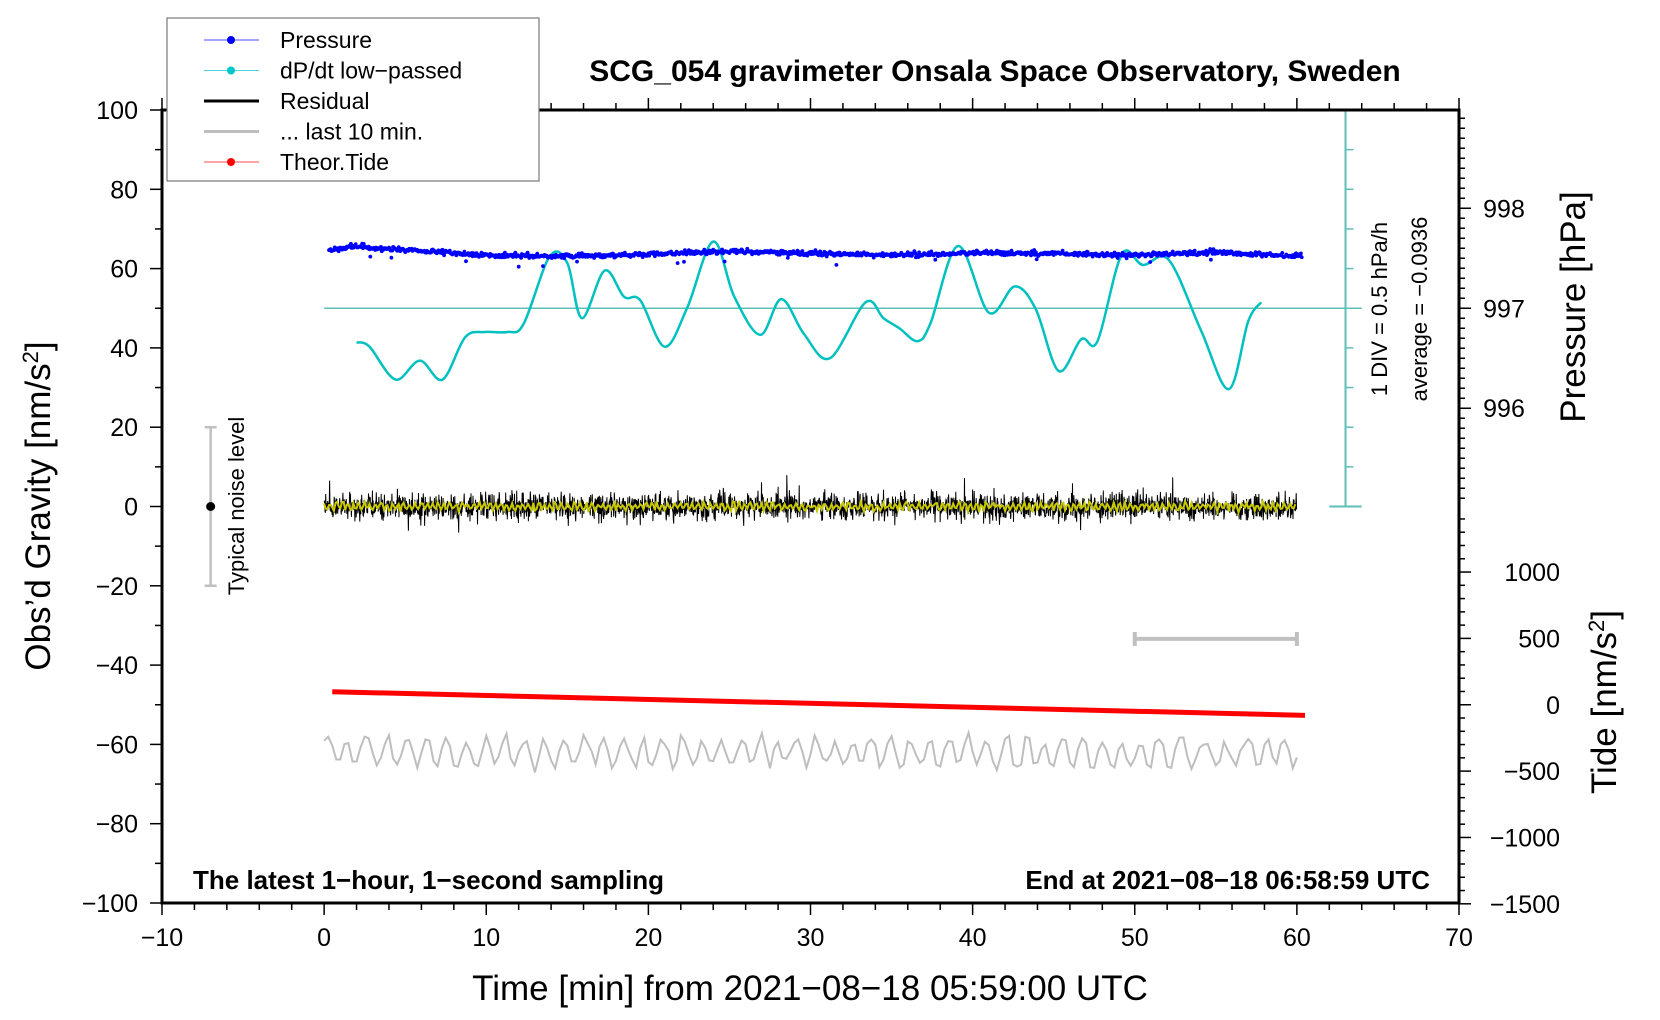  Describe the element at coordinates (117, 745) in the screenshot. I see `y-tick-label: −60` at that location.